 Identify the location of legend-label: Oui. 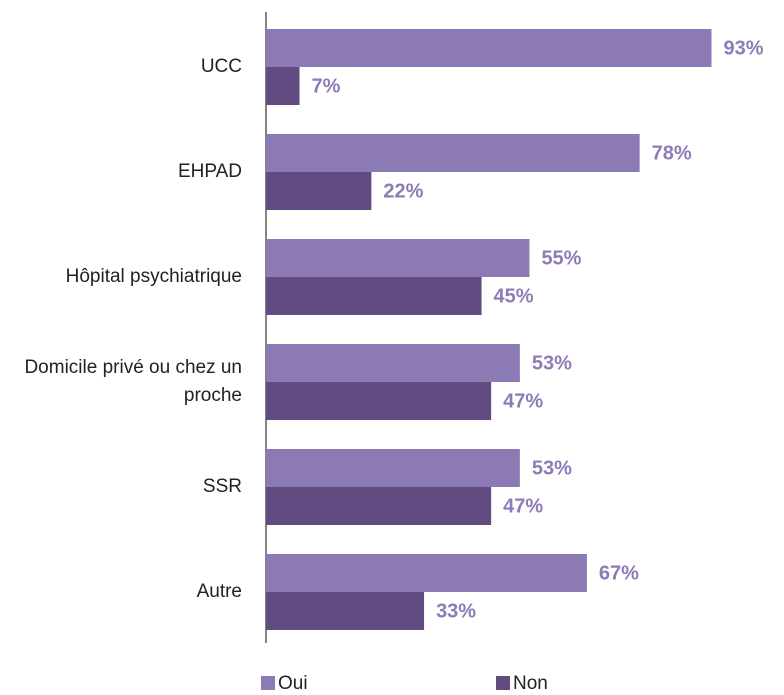
(293, 683).